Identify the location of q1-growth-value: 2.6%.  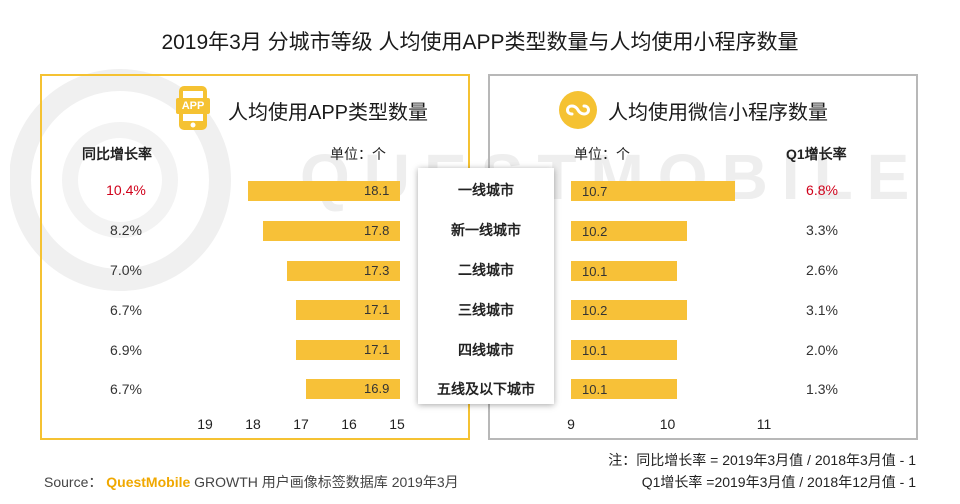
(822, 270).